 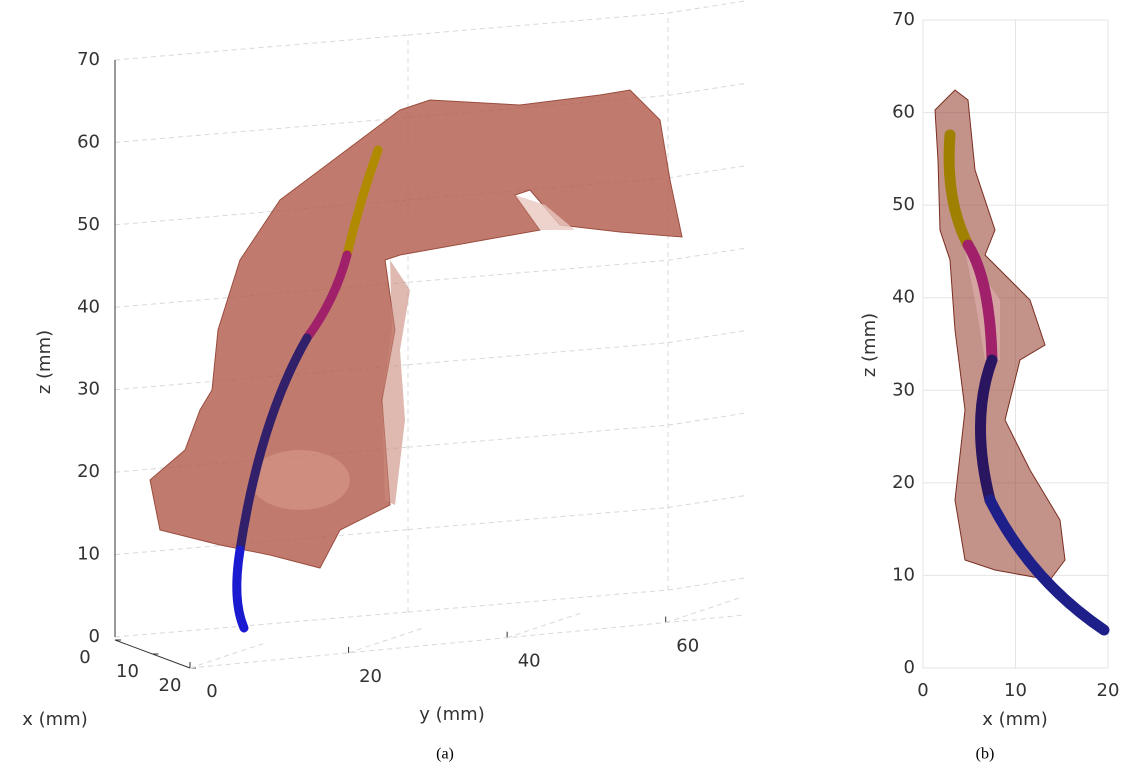 What do you see at coordinates (307, 389) in the screenshot?
I see `catheter-a` at bounding box center [307, 389].